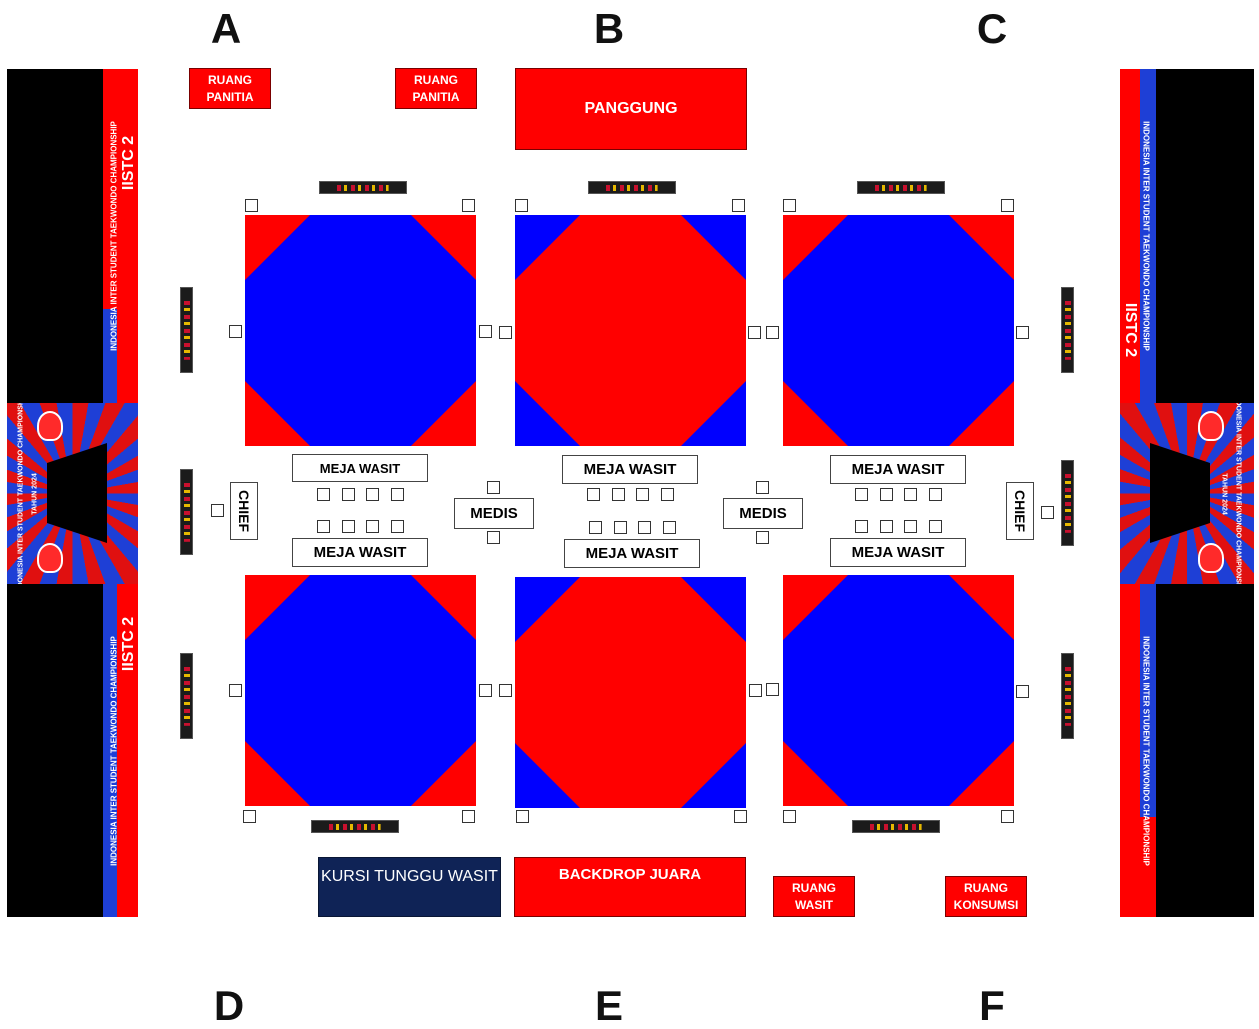 This screenshot has height=1029, width=1259. Describe the element at coordinates (409, 887) in the screenshot. I see `kursi-tunggu-wasit-area: KURSI TUNGGU WASIT` at that location.